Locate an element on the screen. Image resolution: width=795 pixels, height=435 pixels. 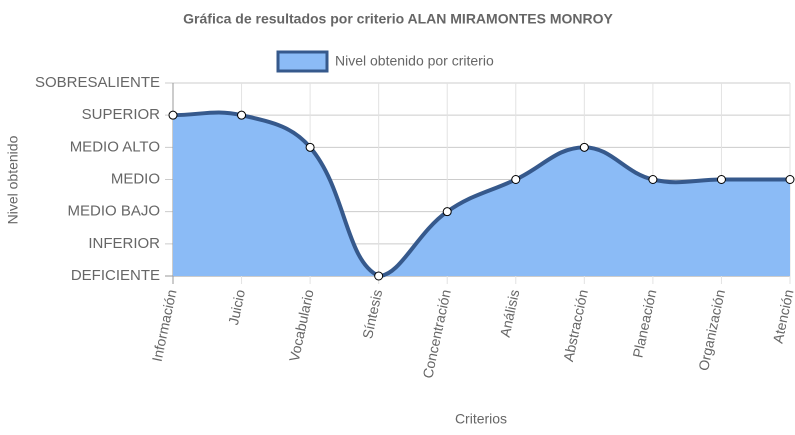
y-tick-label: INFERIOR is located at coordinates (124, 243).